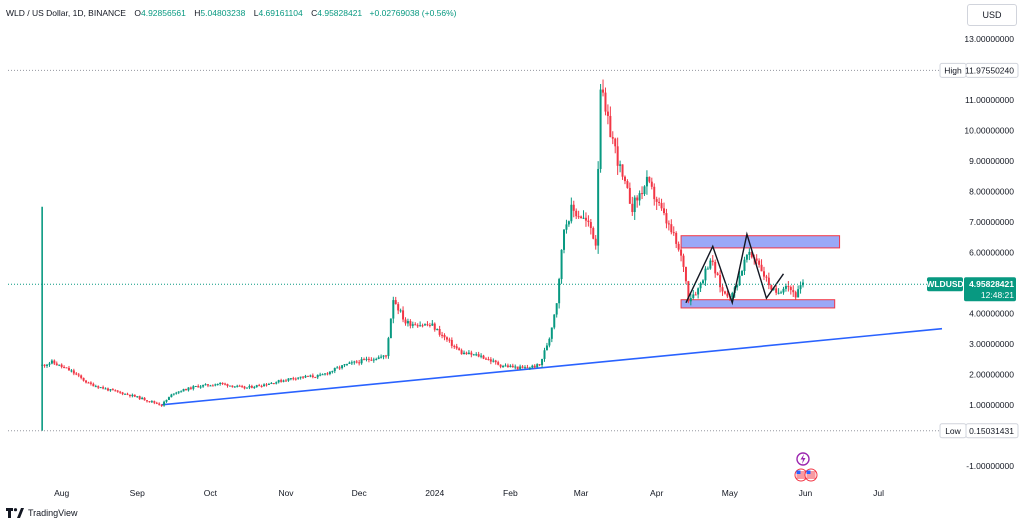 This screenshot has width=1024, height=523. What do you see at coordinates (42, 513) in the screenshot?
I see `tradingview-brand: TradingView` at bounding box center [42, 513].